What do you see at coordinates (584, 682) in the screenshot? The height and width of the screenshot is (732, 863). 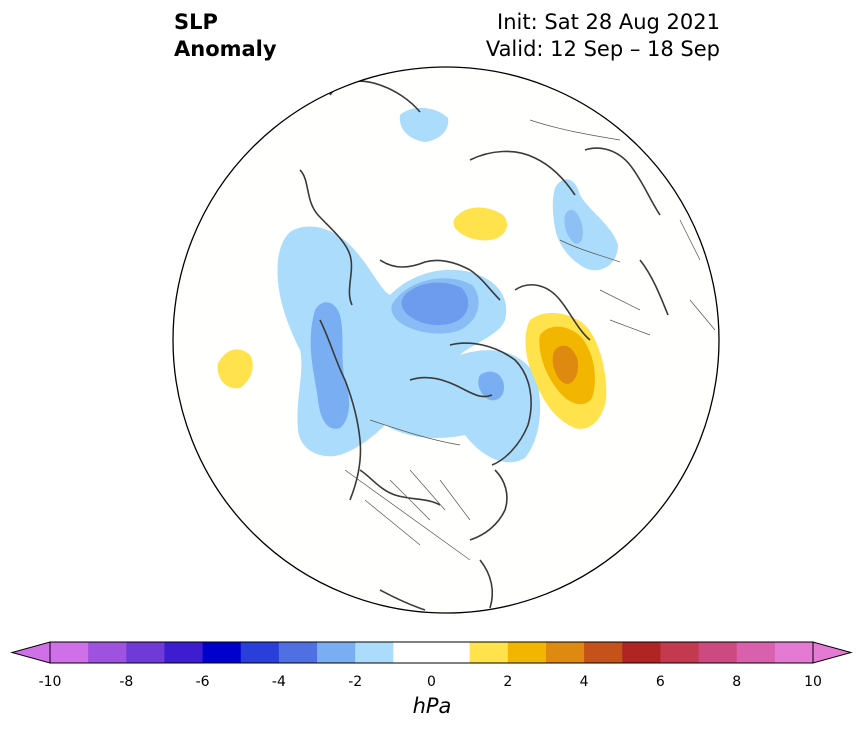 I see `colorbar-tick-label: 4` at bounding box center [584, 682].